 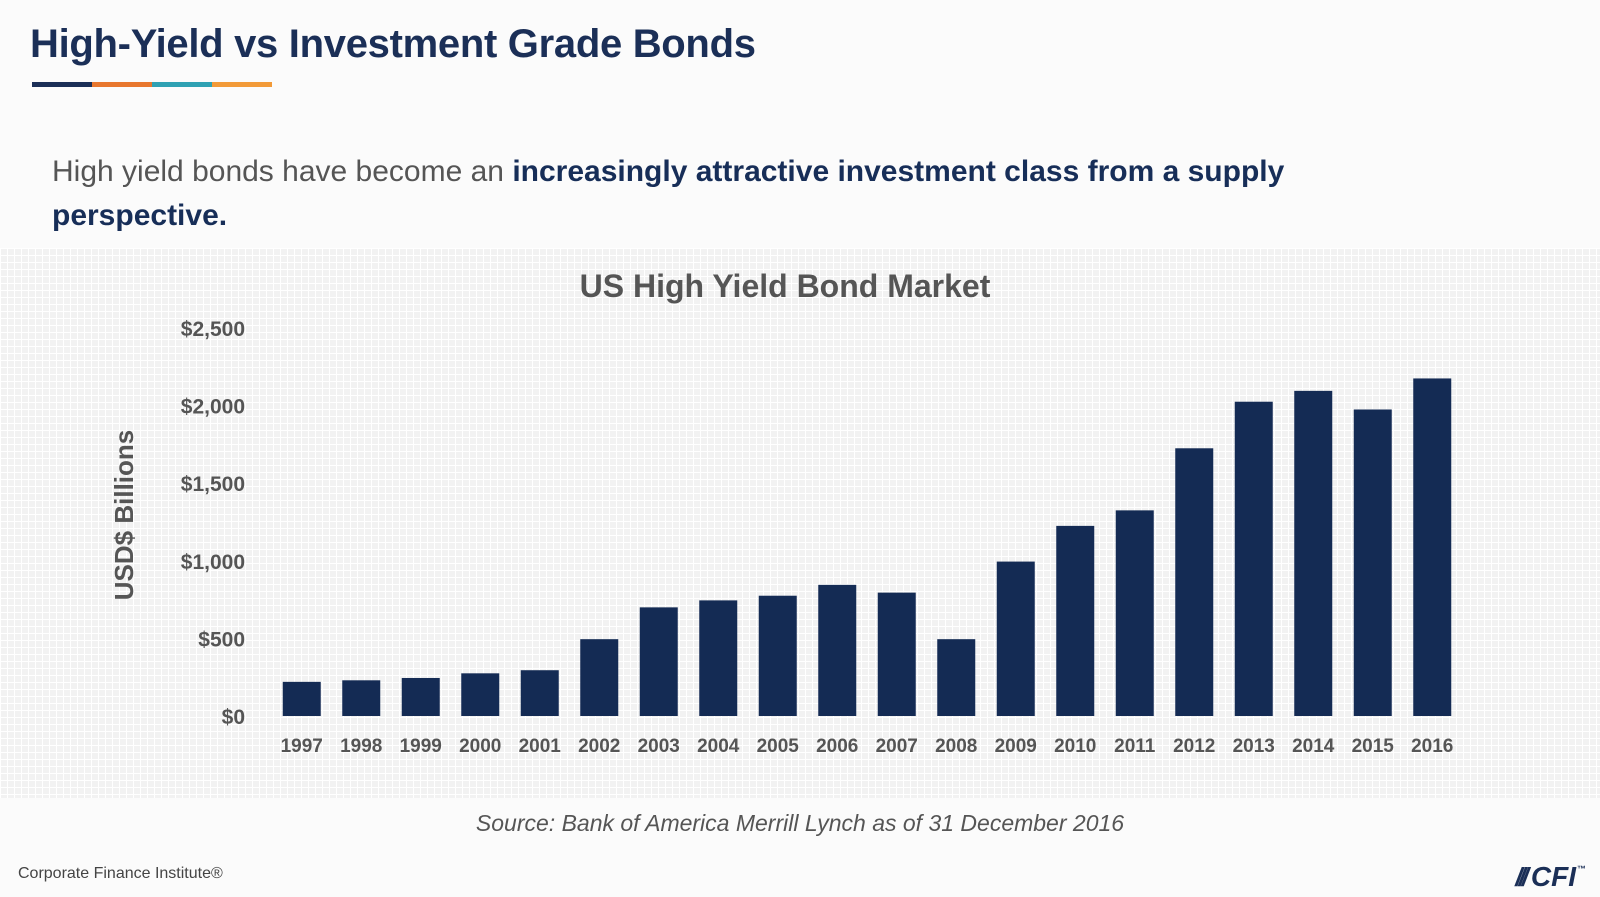 What do you see at coordinates (1075, 746) in the screenshot?
I see `x-tick-label: 2010` at bounding box center [1075, 746].